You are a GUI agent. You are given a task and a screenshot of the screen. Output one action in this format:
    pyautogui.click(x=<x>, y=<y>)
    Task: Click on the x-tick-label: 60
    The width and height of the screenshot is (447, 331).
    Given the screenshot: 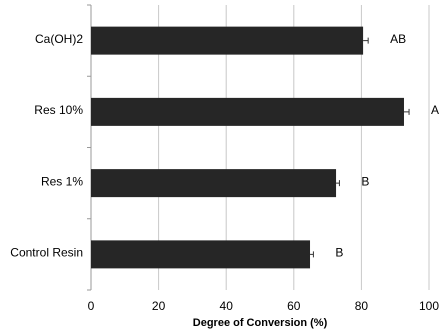 What is the action you would take?
    pyautogui.click(x=294, y=306)
    